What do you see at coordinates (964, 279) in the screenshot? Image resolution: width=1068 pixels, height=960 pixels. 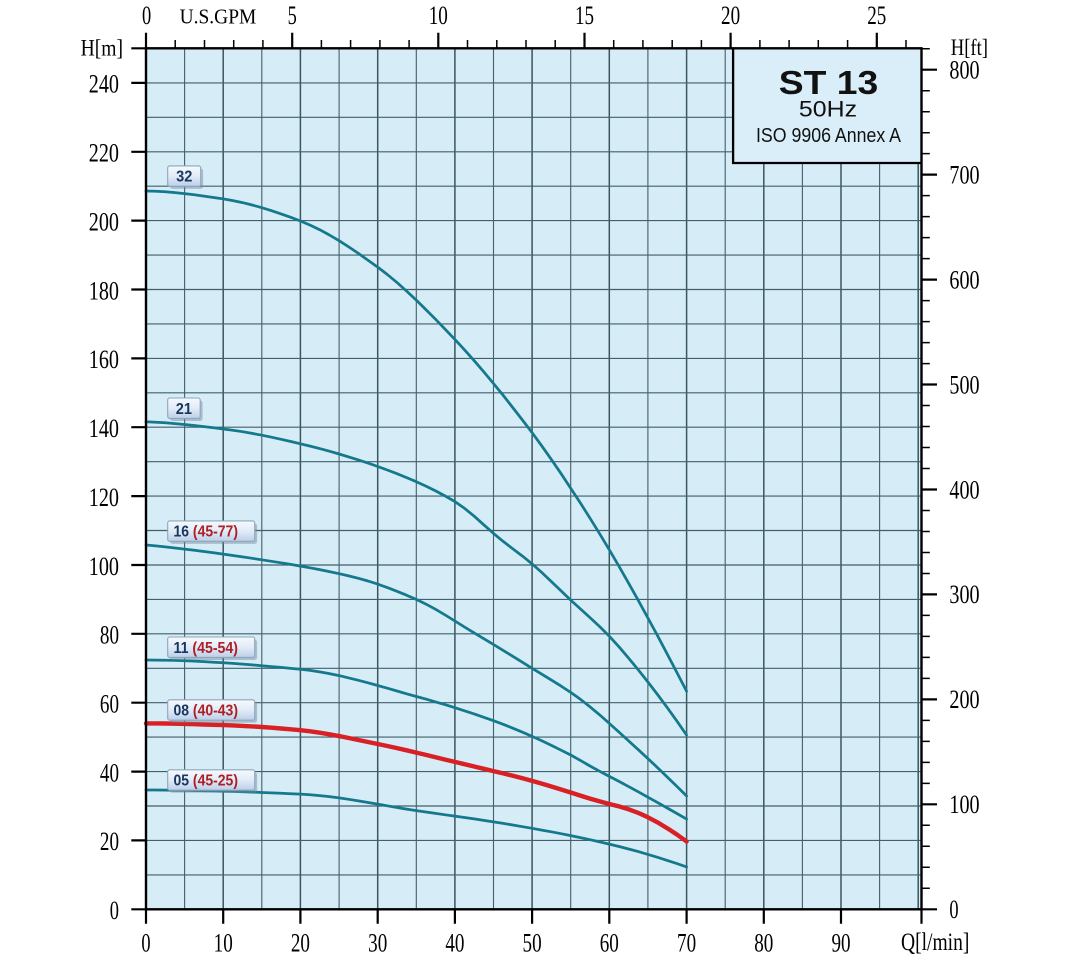 I see `svg-text: 600` at bounding box center [964, 279].